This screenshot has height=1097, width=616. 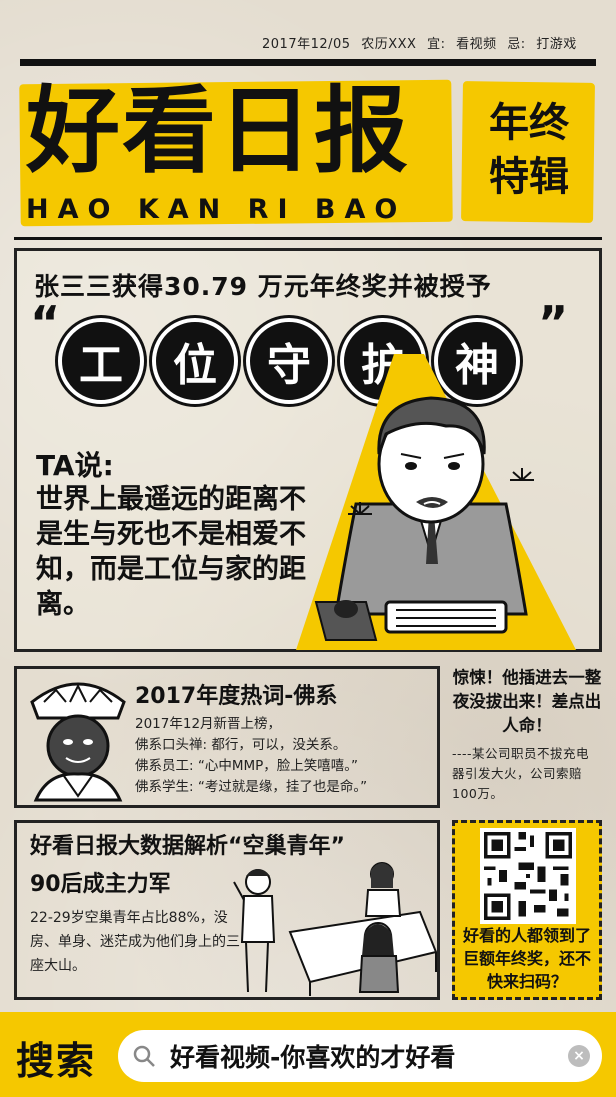 What do you see at coordinates (78, 742) in the screenshot?
I see `buddha-meme-illustration` at bounding box center [78, 742].